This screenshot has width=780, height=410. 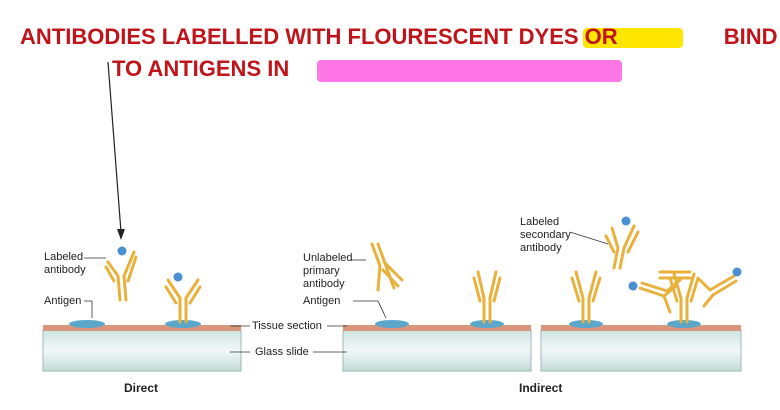 What do you see at coordinates (328, 271) in the screenshot?
I see `label-unlabeled-primary: Unlabeled primary antibody` at bounding box center [328, 271].